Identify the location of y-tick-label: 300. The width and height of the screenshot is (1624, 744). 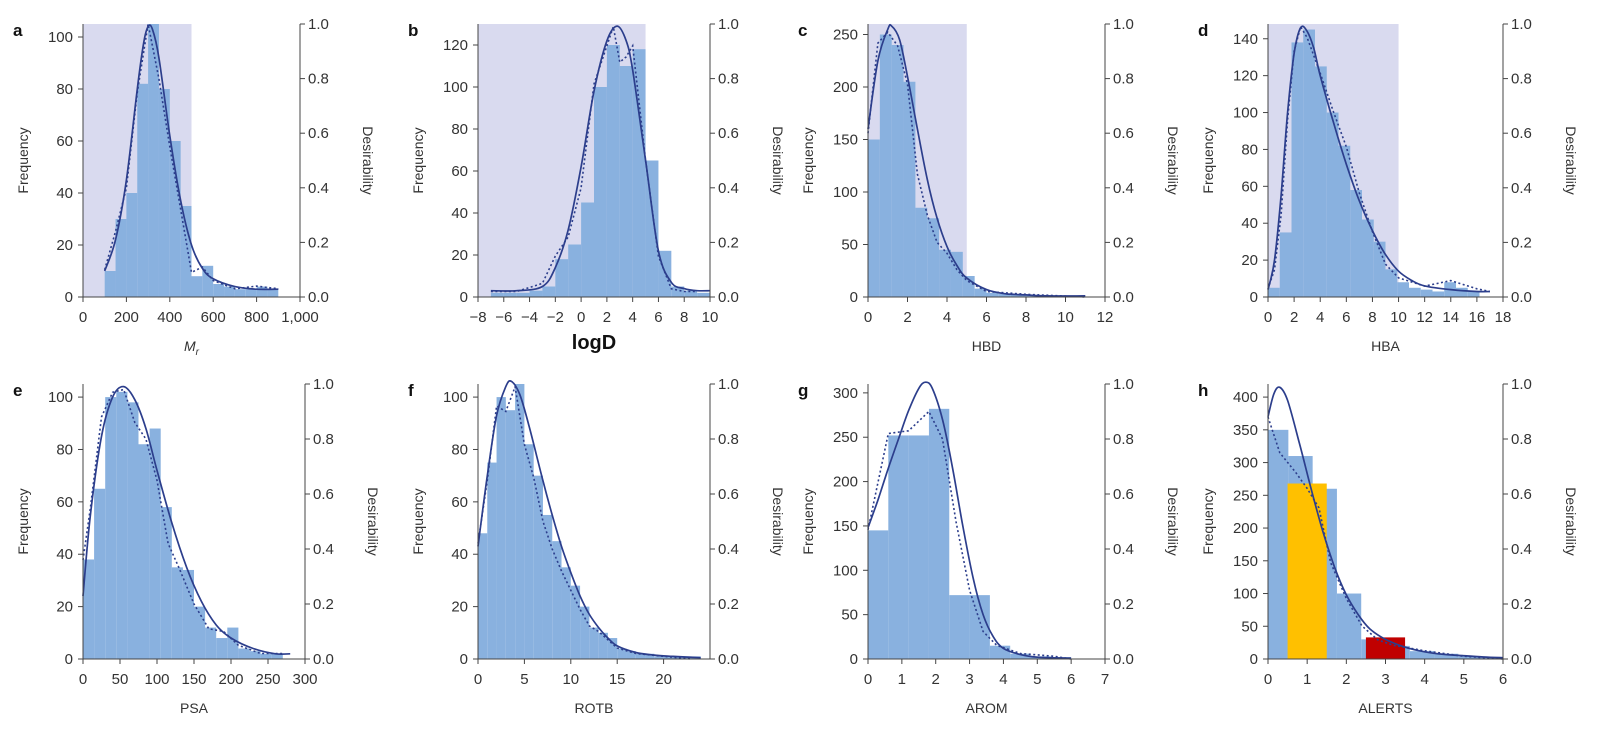
(845, 393).